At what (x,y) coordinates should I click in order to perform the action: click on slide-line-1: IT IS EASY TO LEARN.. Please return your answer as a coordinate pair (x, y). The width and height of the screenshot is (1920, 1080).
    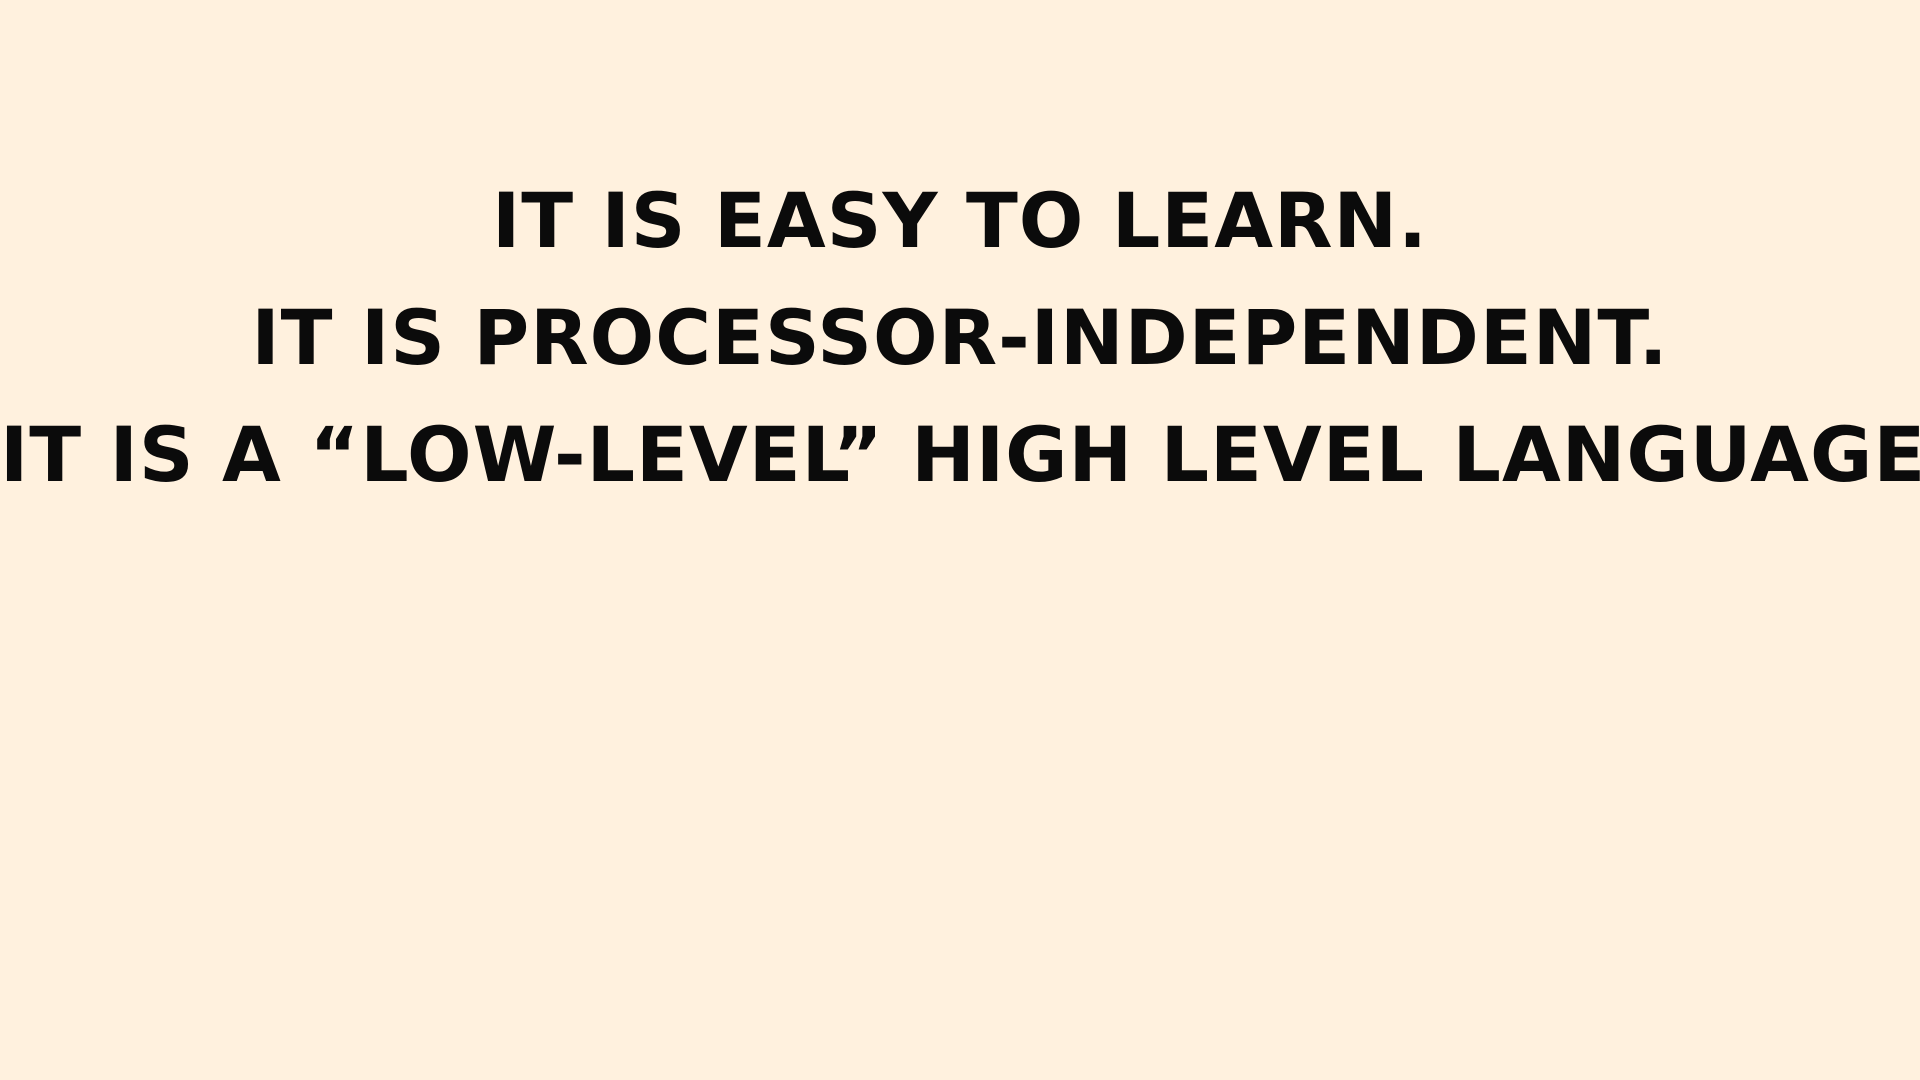
    Looking at the image, I should click on (960, 220).